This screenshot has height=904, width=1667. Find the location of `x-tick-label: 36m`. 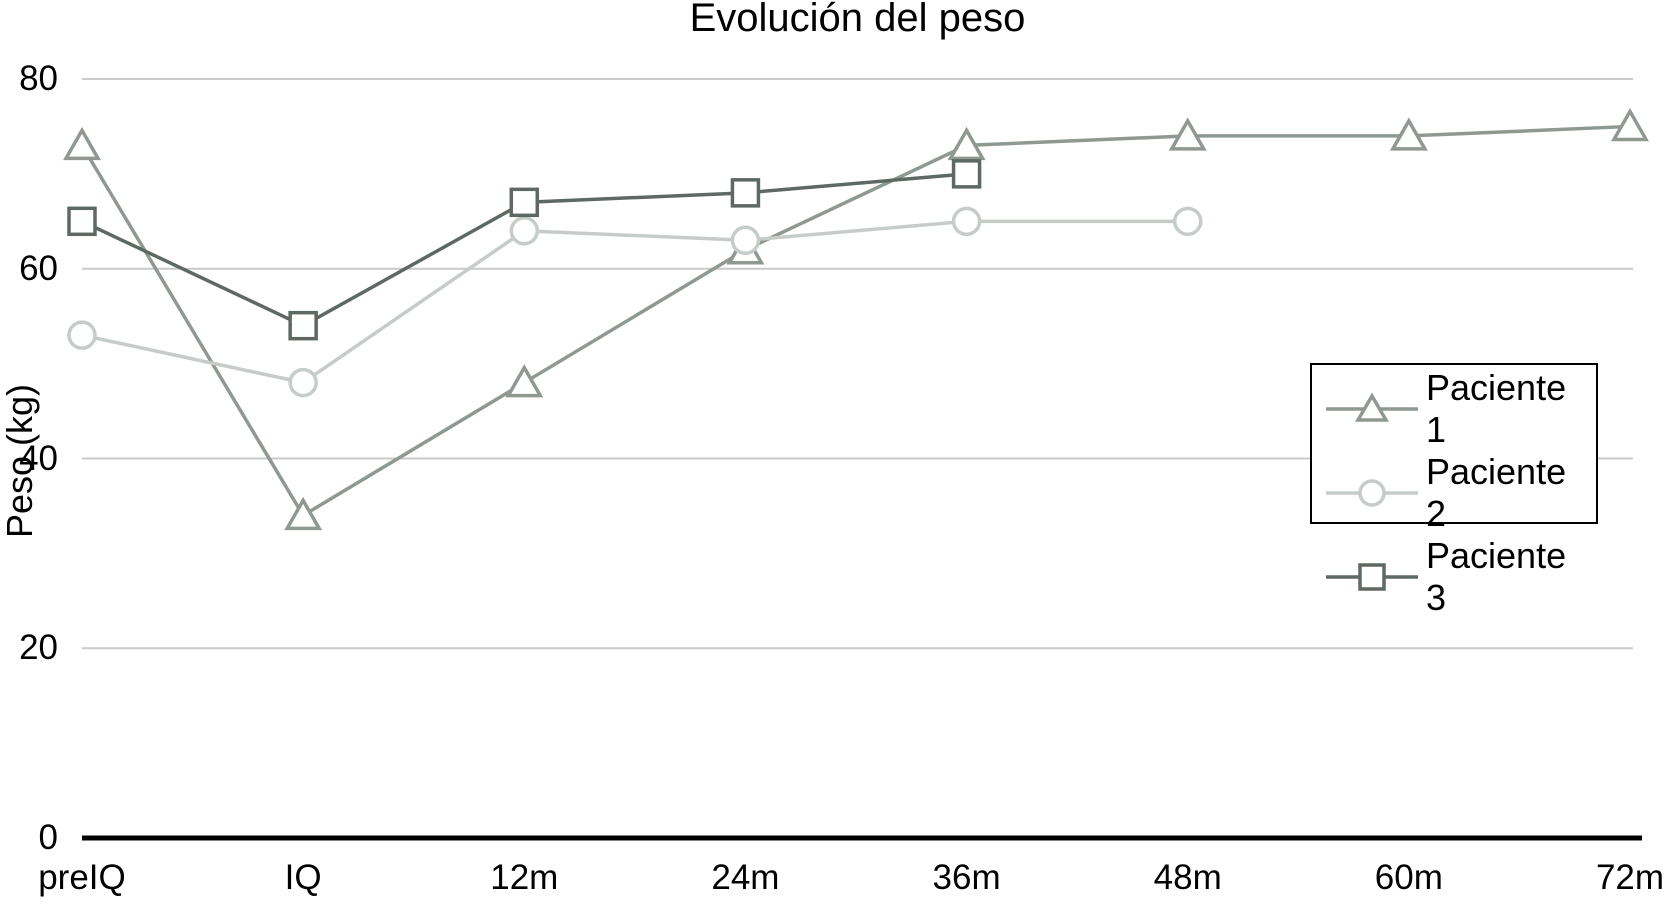

x-tick-label: 36m is located at coordinates (966, 877).